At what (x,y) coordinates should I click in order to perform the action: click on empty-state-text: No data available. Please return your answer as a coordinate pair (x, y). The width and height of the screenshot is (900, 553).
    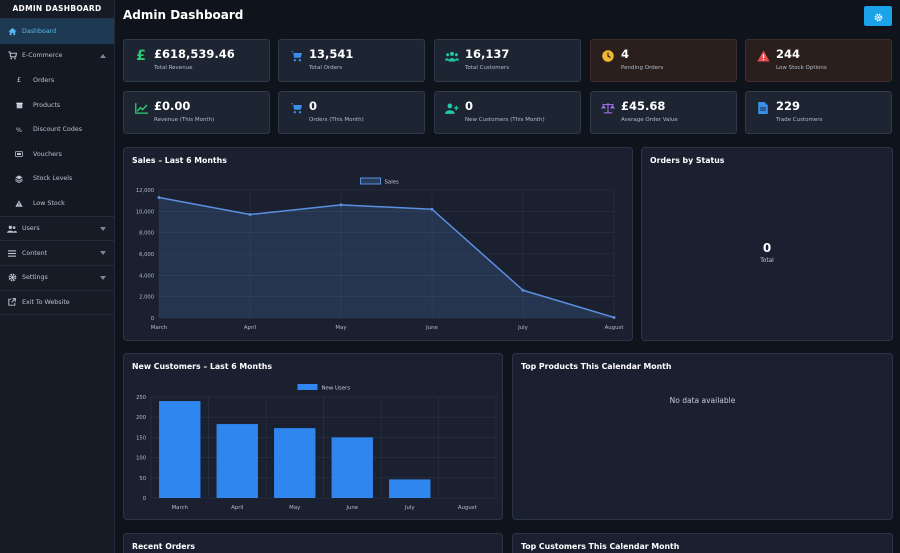
    Looking at the image, I should click on (702, 400).